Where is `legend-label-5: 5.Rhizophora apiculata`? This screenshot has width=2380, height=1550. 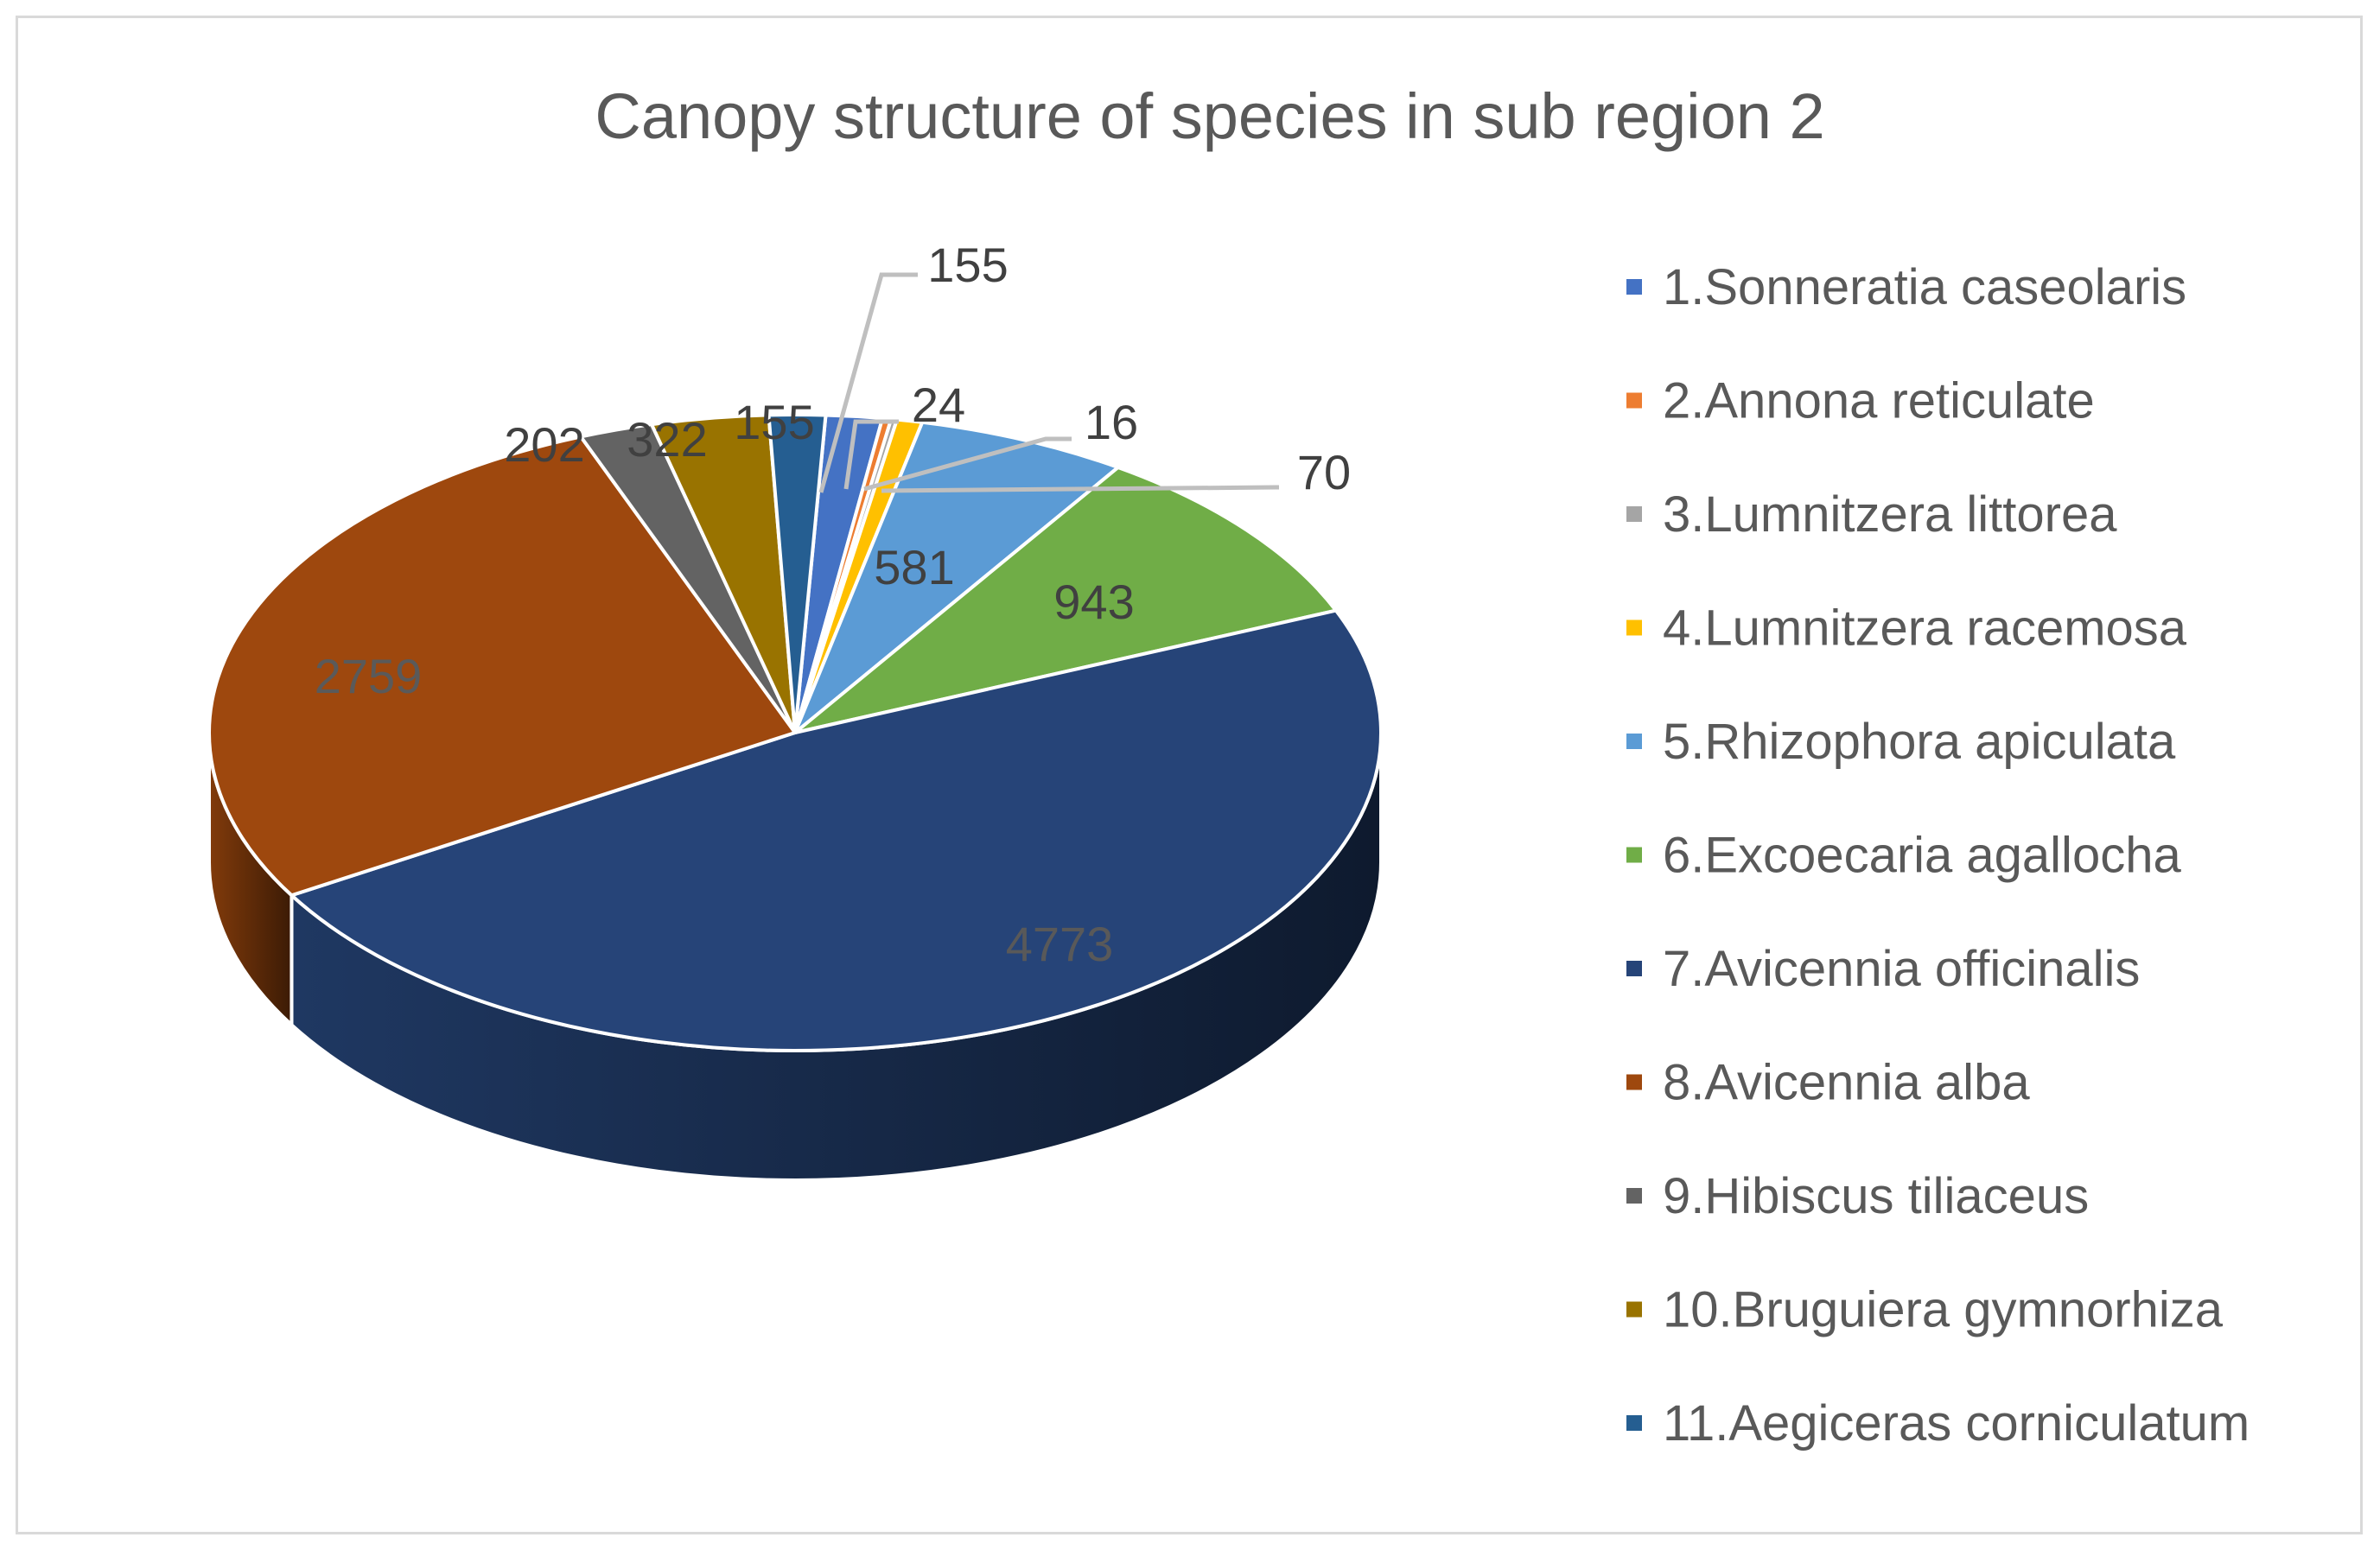 legend-label-5: 5.Rhizophora apiculata is located at coordinates (1920, 742).